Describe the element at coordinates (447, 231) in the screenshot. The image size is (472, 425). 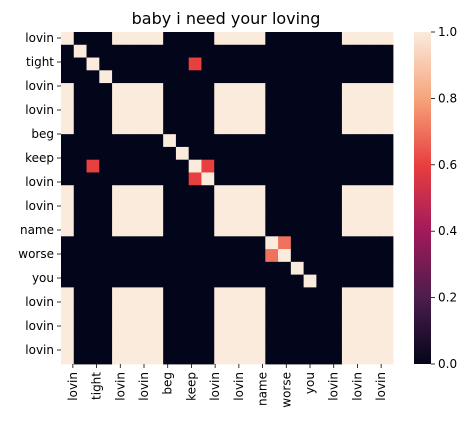
I see `colorbar-tick-label: 0.4` at that location.